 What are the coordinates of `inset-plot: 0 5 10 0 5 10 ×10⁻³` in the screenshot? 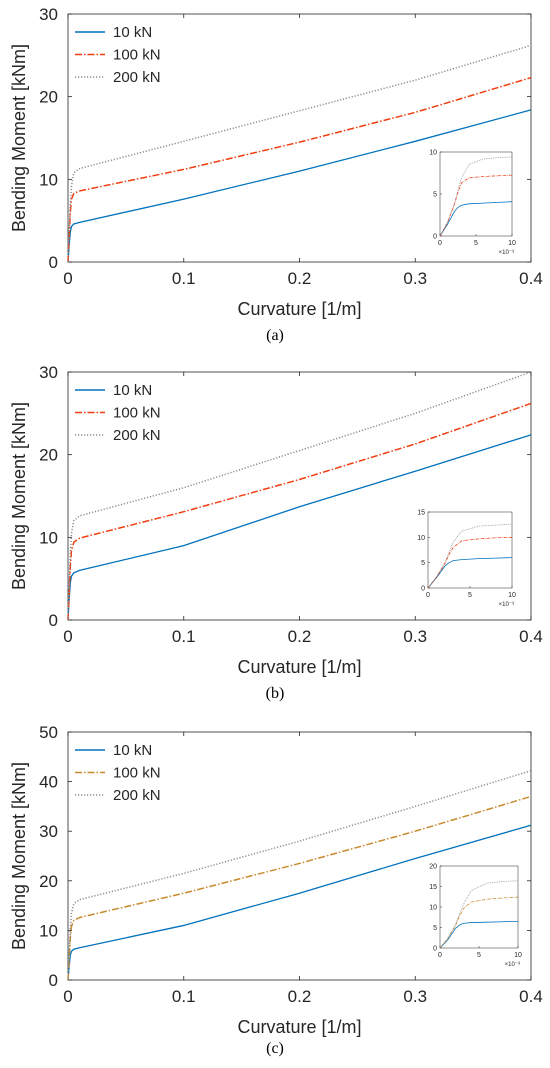 It's located at (472, 203).